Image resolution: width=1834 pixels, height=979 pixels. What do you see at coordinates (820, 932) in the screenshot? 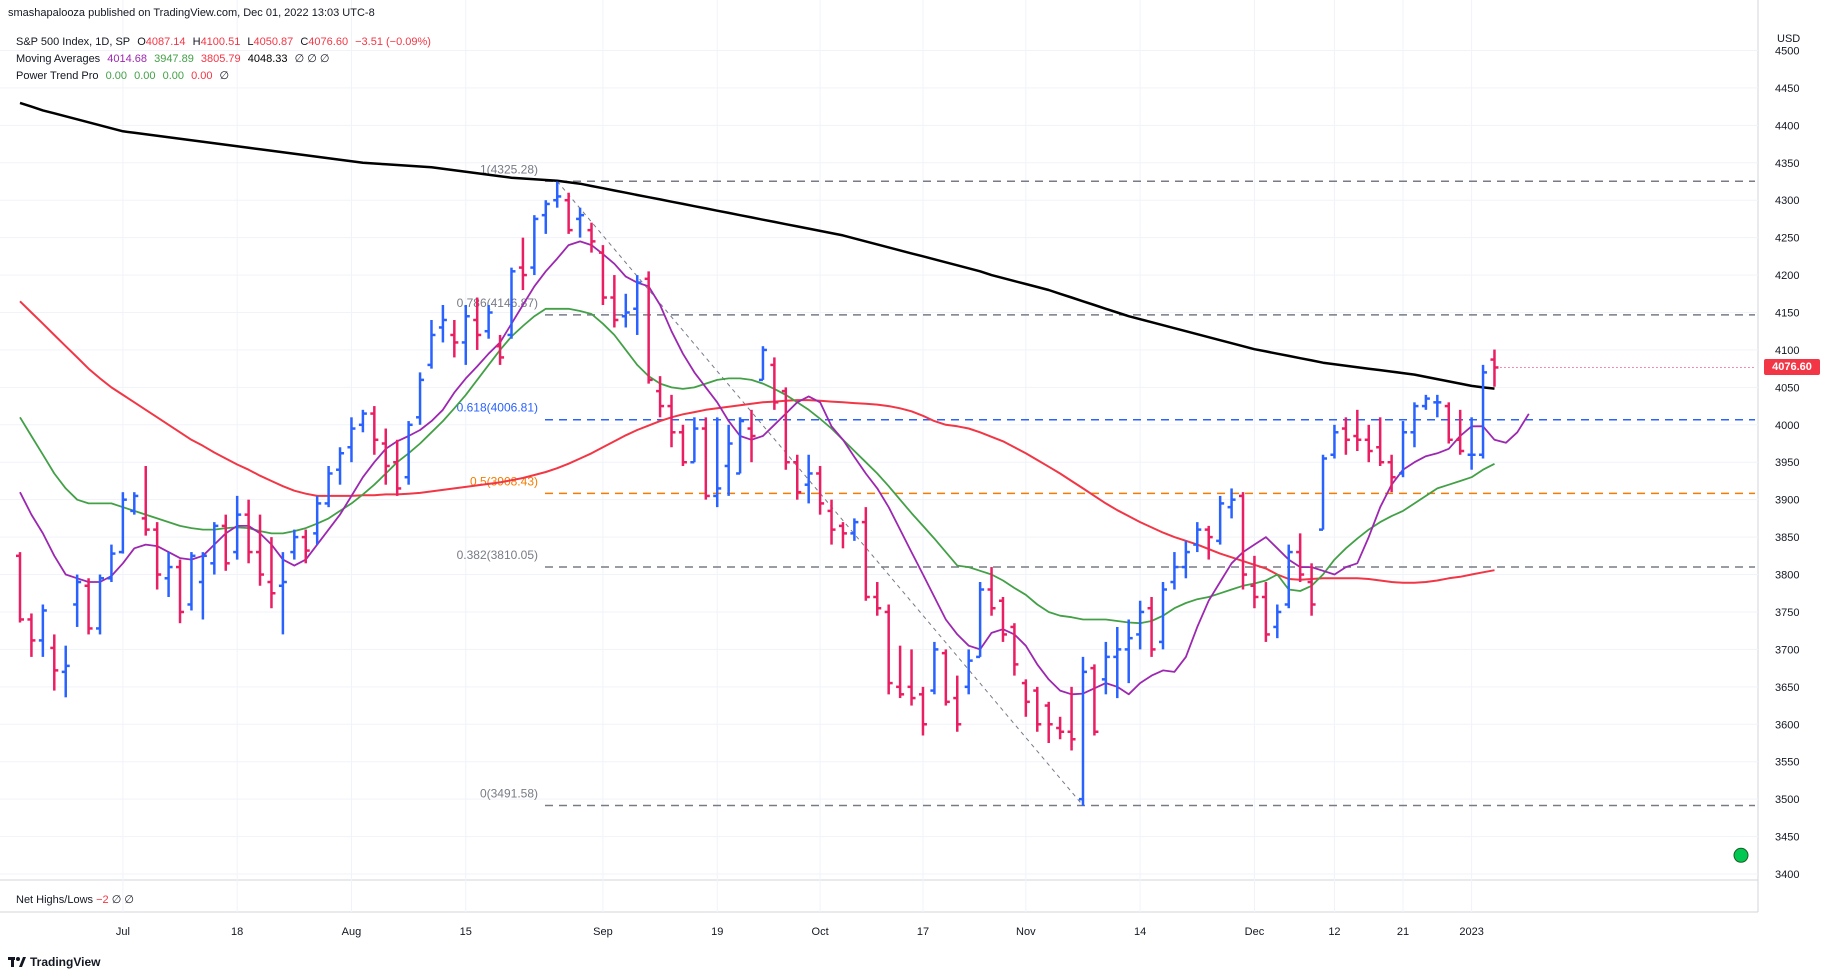
I see `time-tick-label: Oct` at bounding box center [820, 932].